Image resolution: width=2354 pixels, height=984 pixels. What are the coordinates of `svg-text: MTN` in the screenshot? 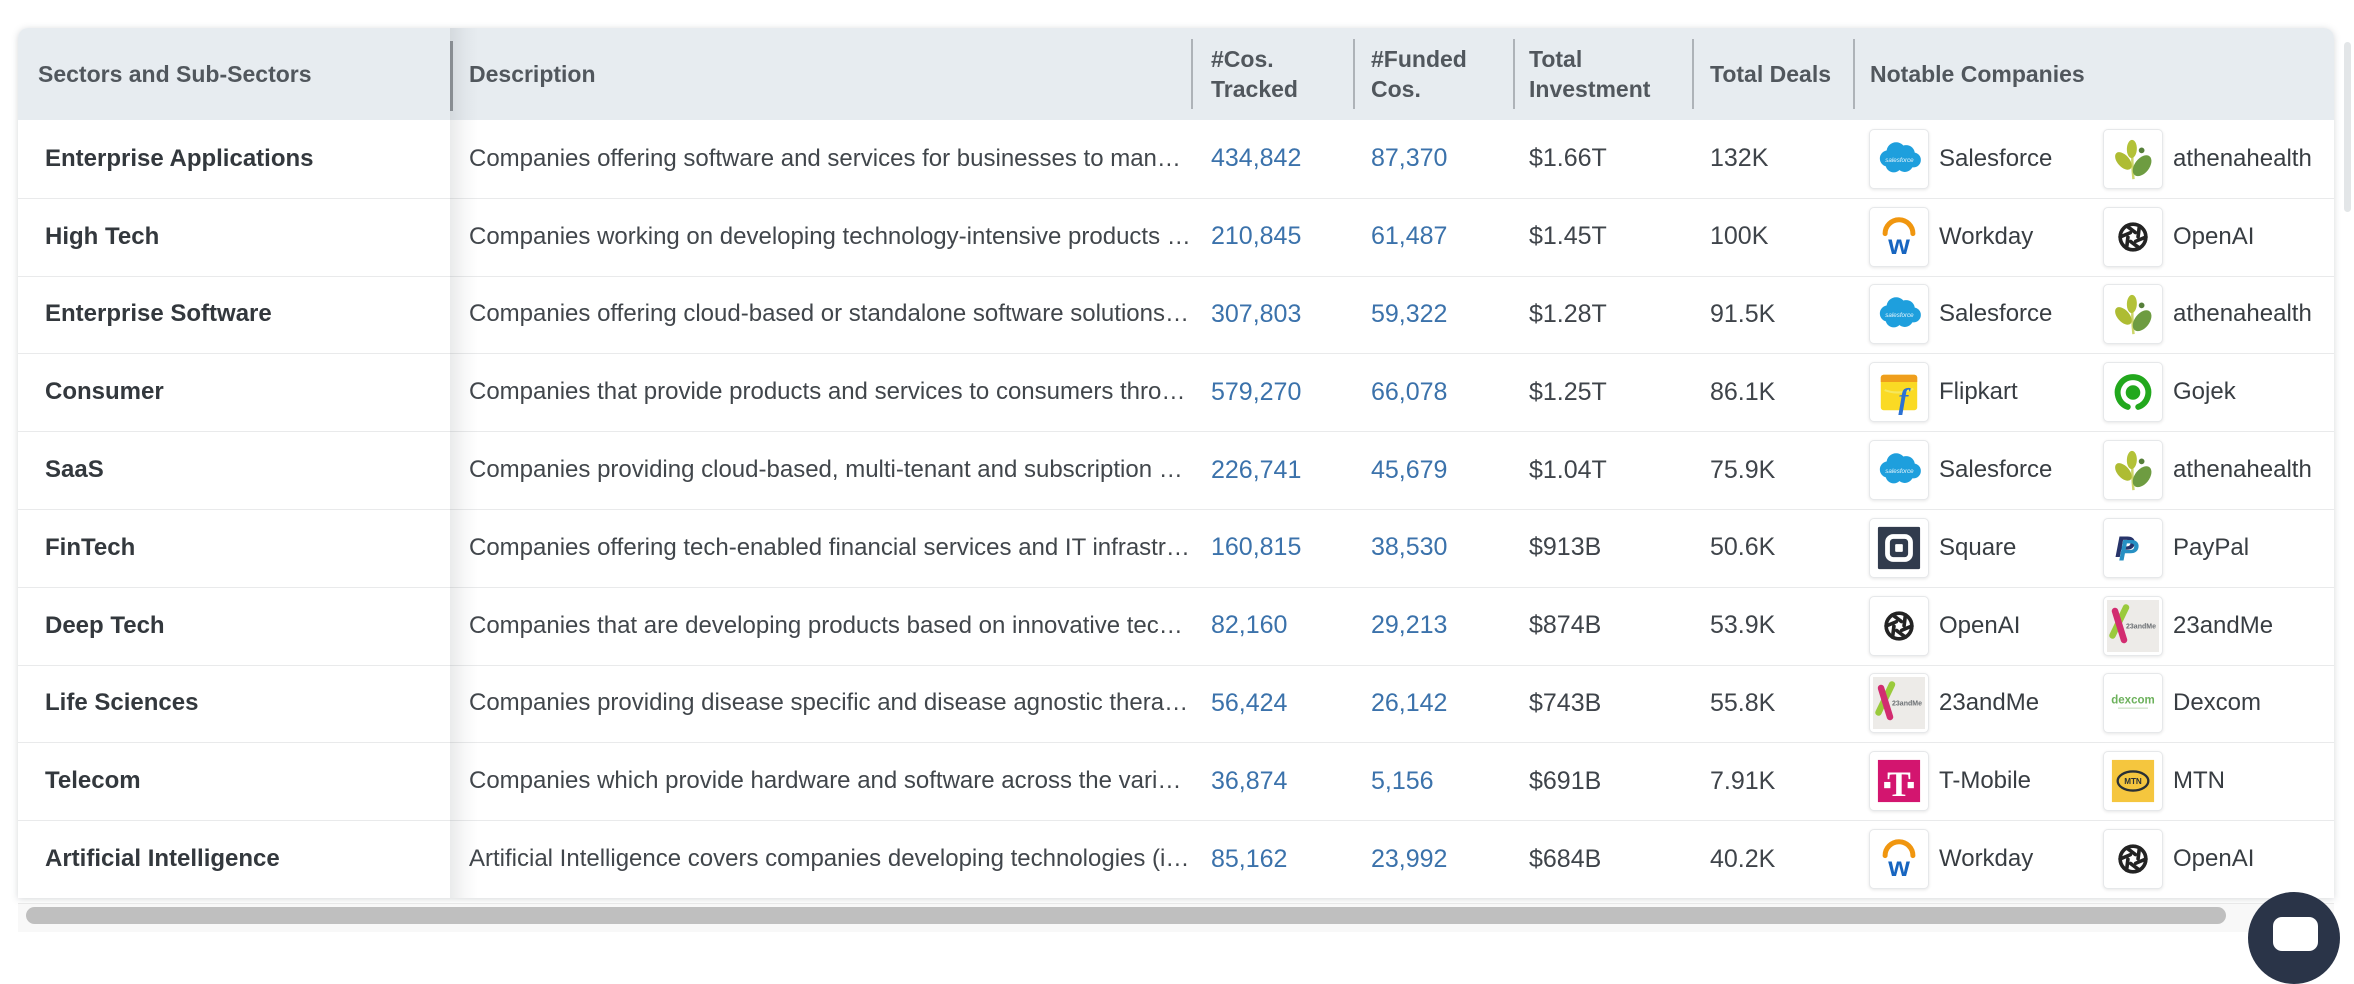 It's located at (2133, 781).